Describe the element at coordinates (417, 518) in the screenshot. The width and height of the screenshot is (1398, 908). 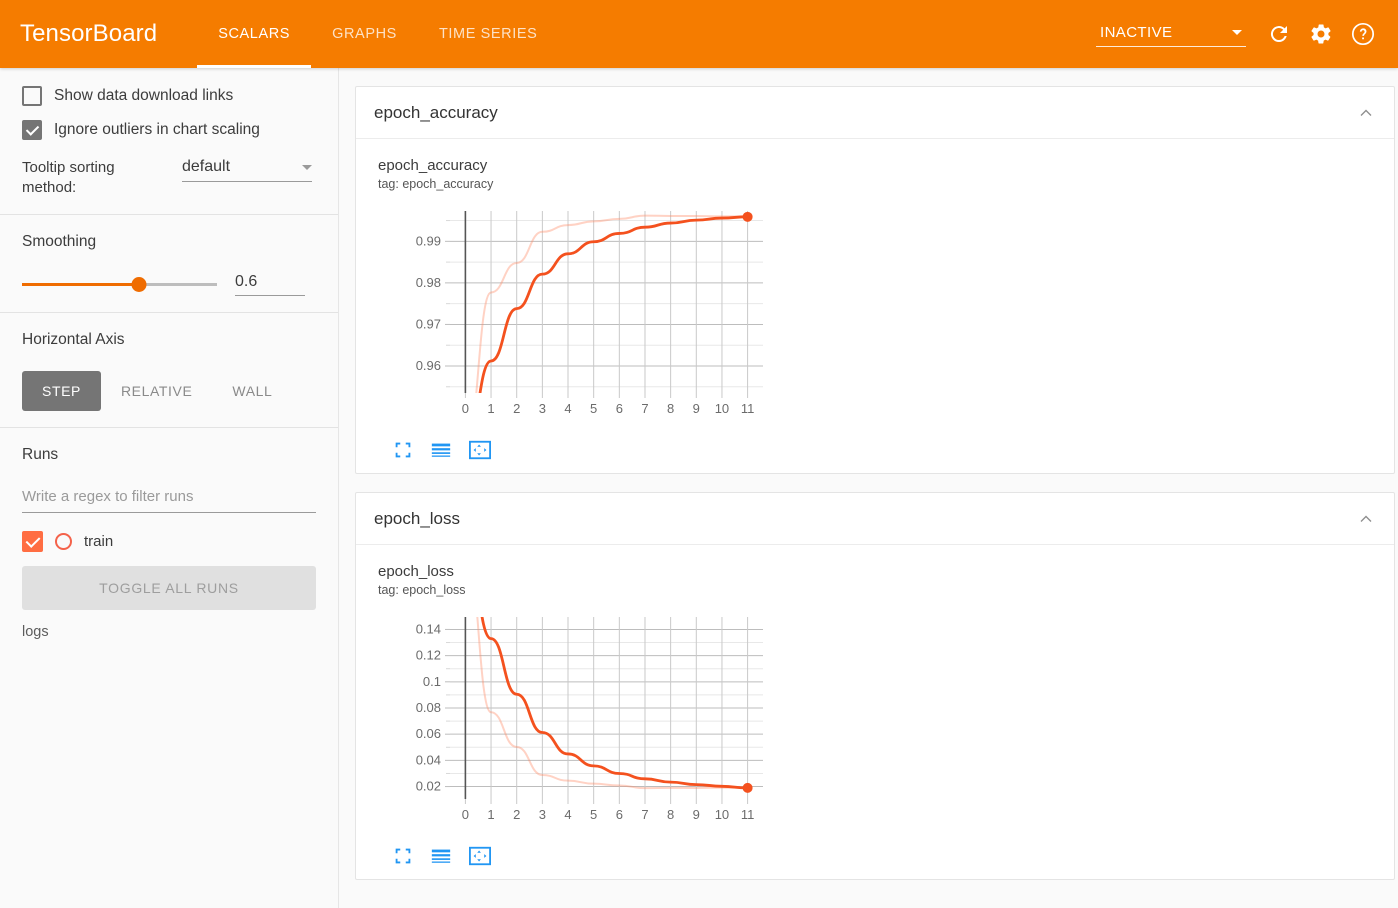
I see `card-title: epoch_loss` at that location.